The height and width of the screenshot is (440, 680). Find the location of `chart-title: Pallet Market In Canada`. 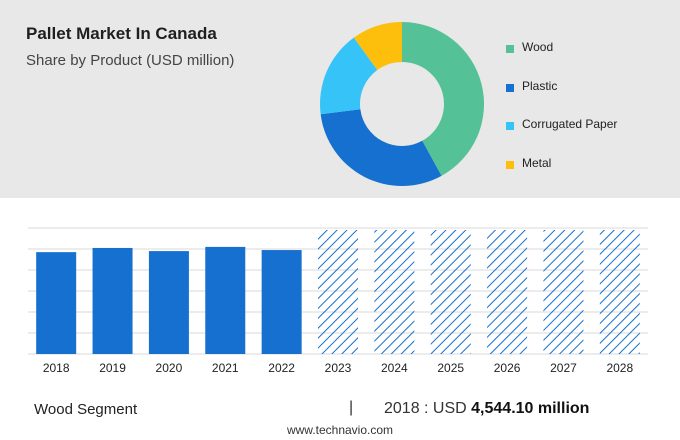

chart-title: Pallet Market In Canada is located at coordinates (121, 33).